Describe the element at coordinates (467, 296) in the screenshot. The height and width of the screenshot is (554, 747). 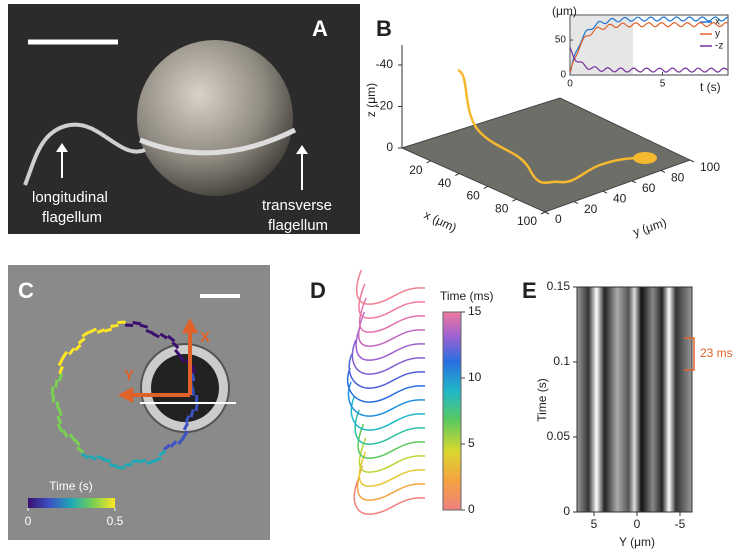
I see `colorbar-label: Time (ms)` at that location.